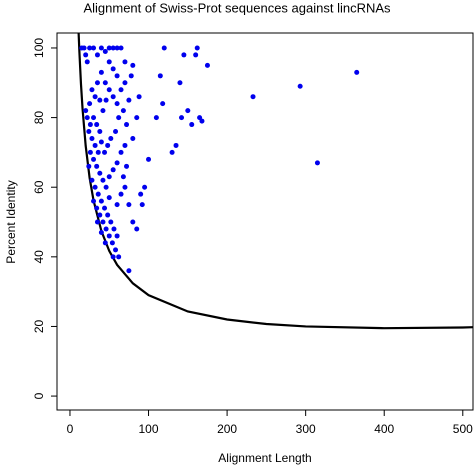  What do you see at coordinates (39, 326) in the screenshot?
I see `y-tick-label: 20` at bounding box center [39, 326].